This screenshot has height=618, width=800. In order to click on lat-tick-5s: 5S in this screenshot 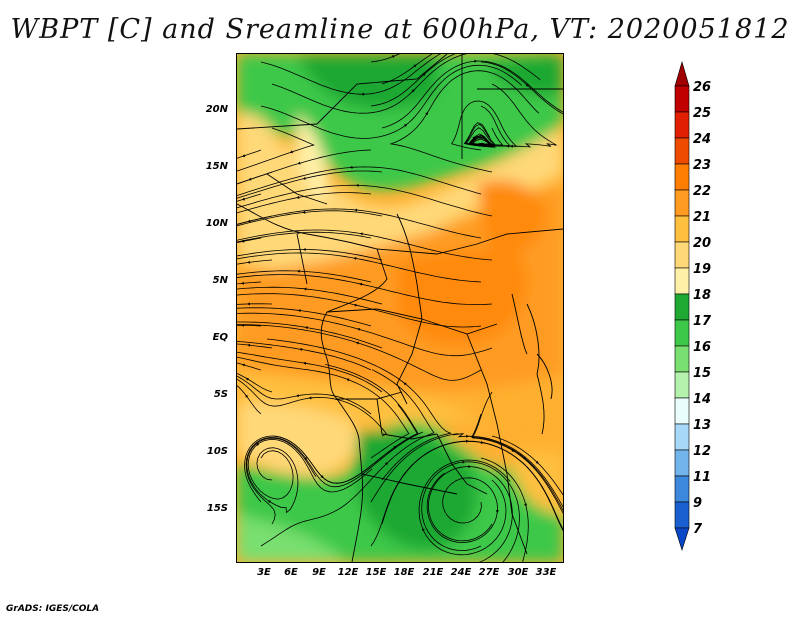, I will do `click(220, 394)`.